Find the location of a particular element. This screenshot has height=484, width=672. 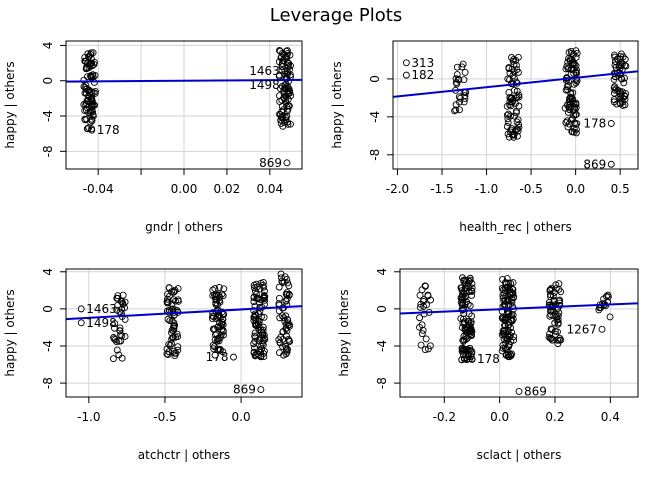

point-label: 313 is located at coordinates (422, 63).